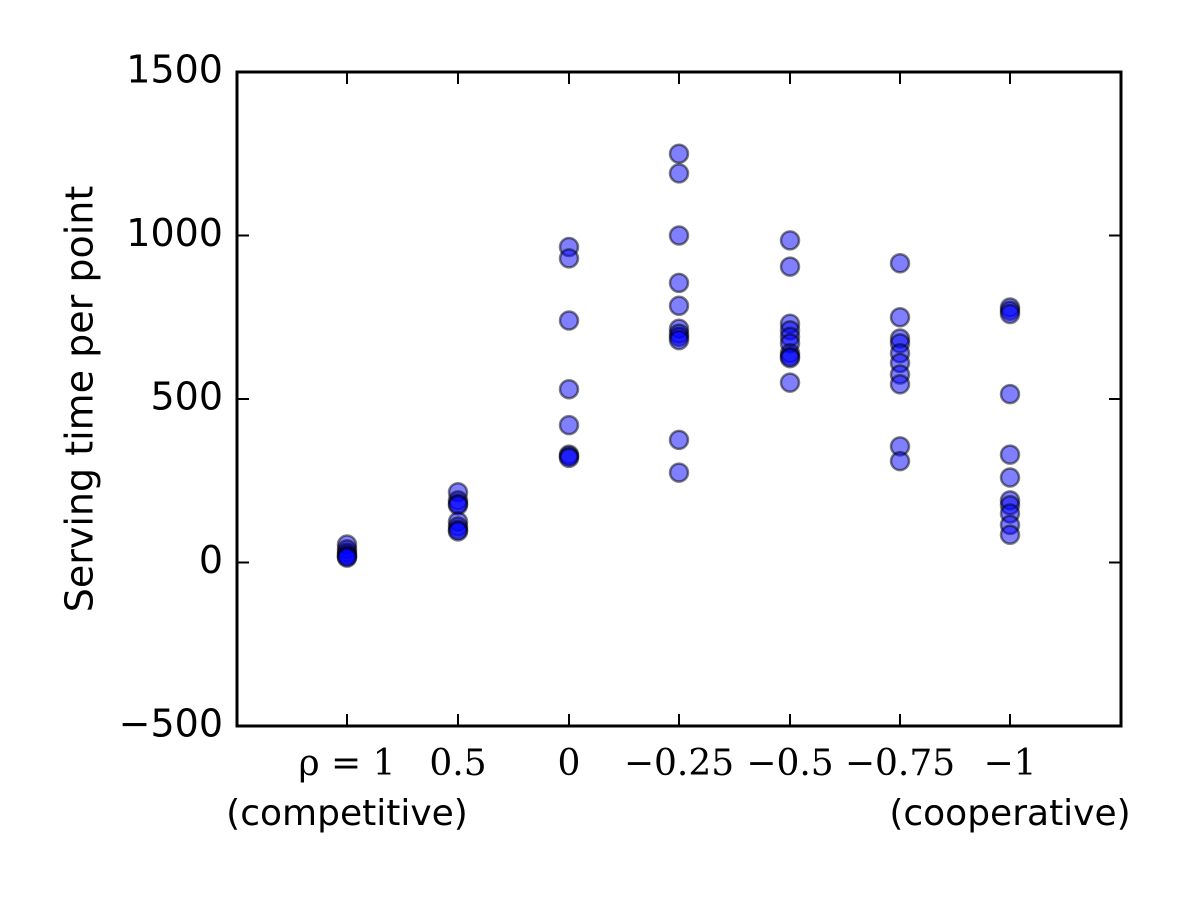 The width and height of the screenshot is (1200, 900). I want to click on x-tick-label: −1, so click(1009, 763).